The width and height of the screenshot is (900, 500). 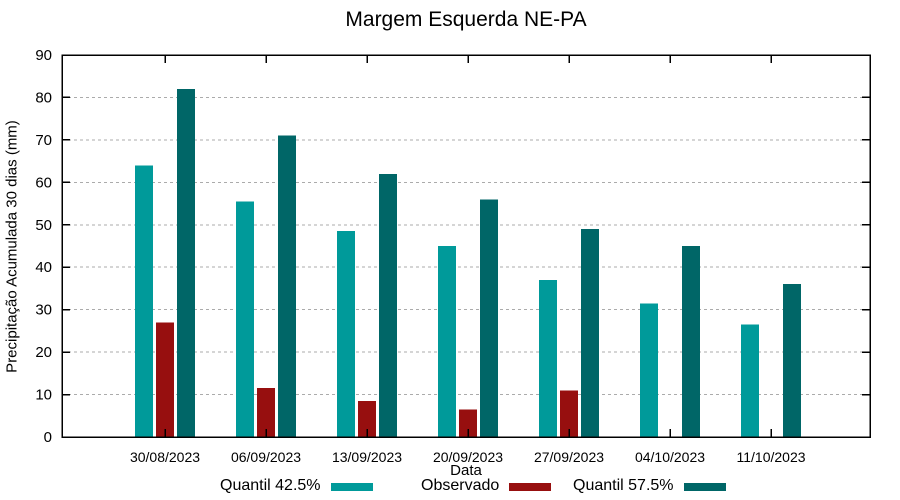 What do you see at coordinates (466, 470) in the screenshot?
I see `x-axis-label: Data` at bounding box center [466, 470].